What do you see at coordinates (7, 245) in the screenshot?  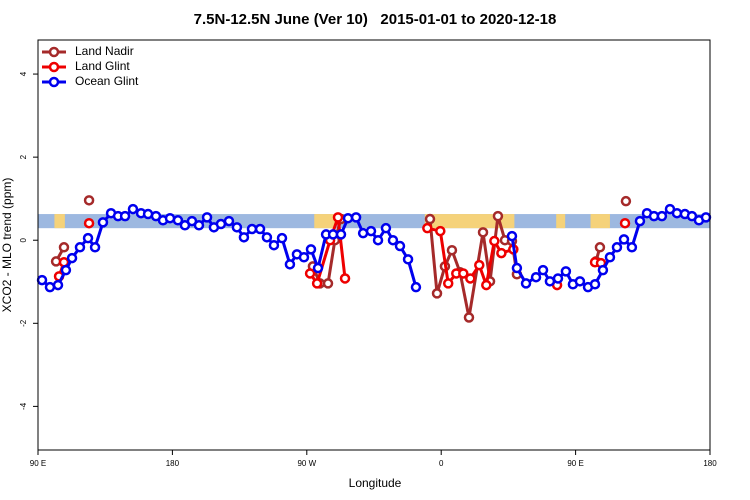 I see `y-axis-label: XCO2 - MLO trend (ppm)` at bounding box center [7, 245].